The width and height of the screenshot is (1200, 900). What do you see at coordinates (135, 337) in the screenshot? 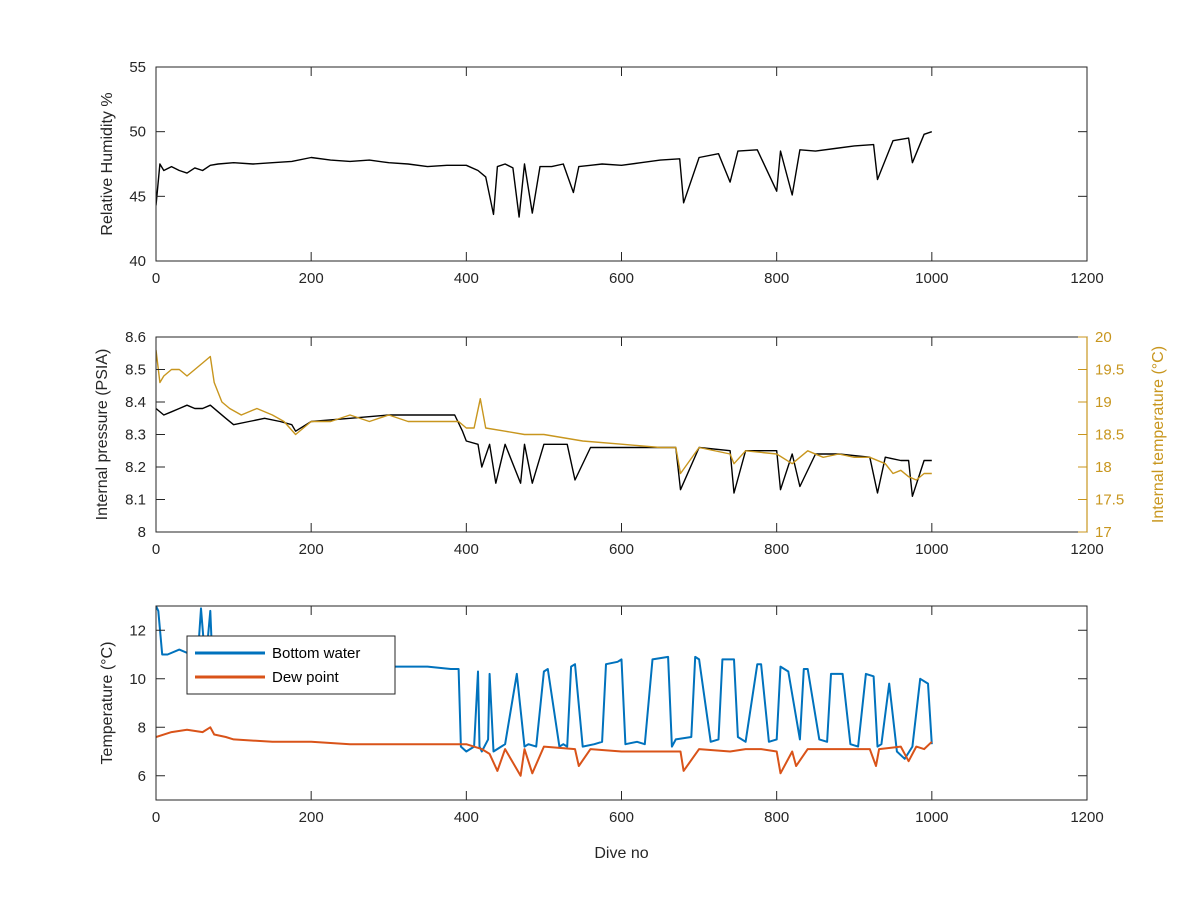
I see `y-tick-label: 8.6` at bounding box center [135, 337].